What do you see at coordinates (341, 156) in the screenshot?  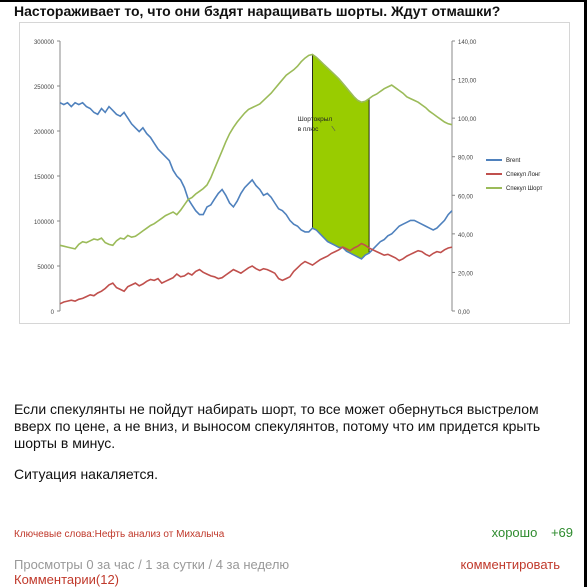 I see `short-cover-area` at bounding box center [341, 156].